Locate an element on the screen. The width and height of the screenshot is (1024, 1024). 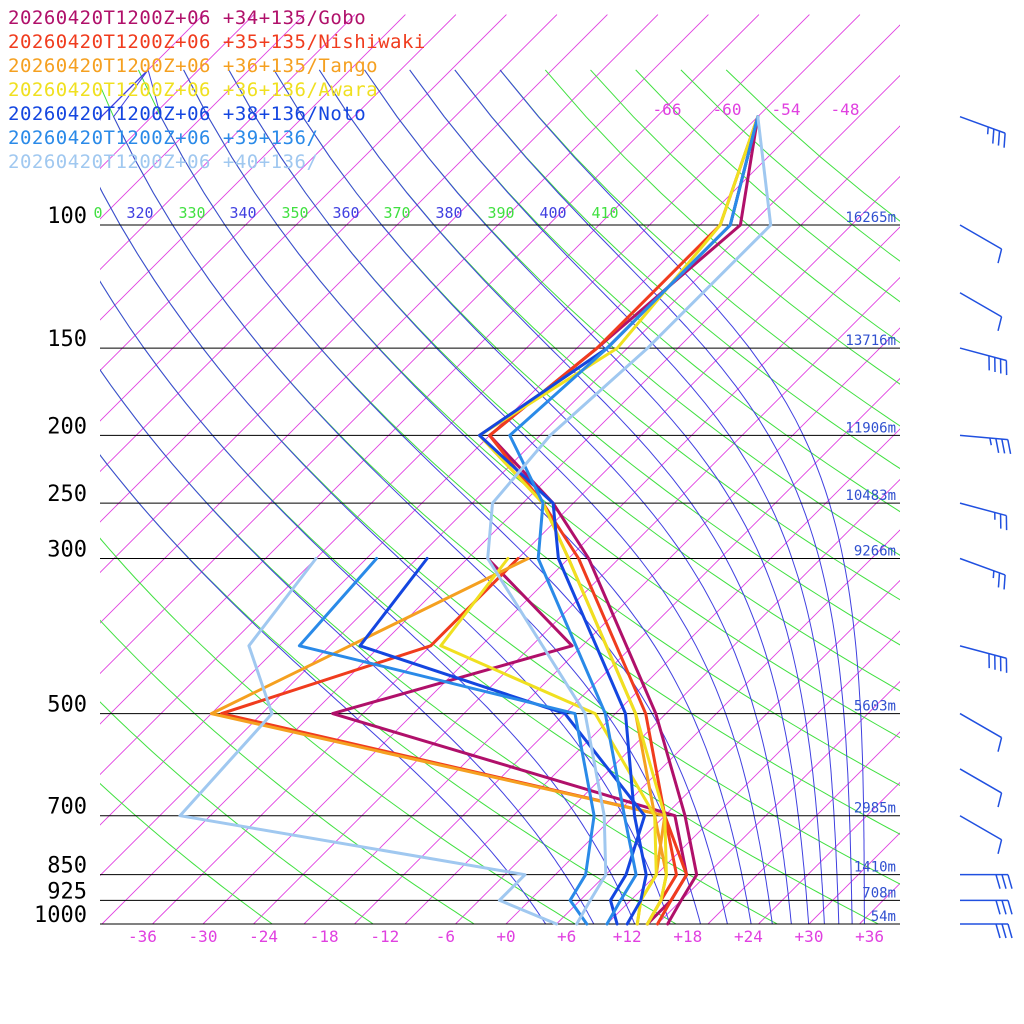
wind-barbs is located at coordinates (986, 527).